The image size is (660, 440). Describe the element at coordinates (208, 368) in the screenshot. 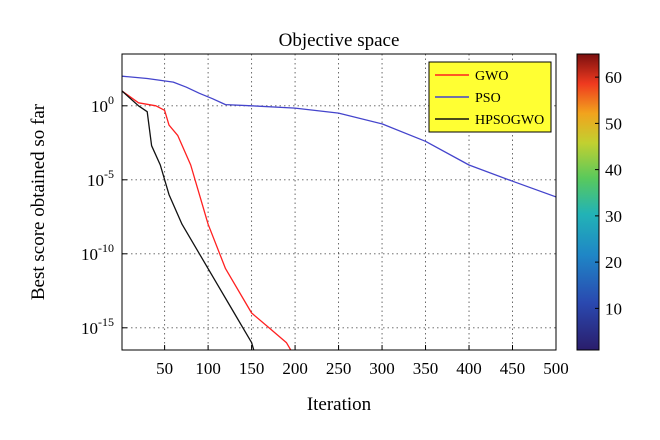

I see `x-tick-label: 100` at that location.